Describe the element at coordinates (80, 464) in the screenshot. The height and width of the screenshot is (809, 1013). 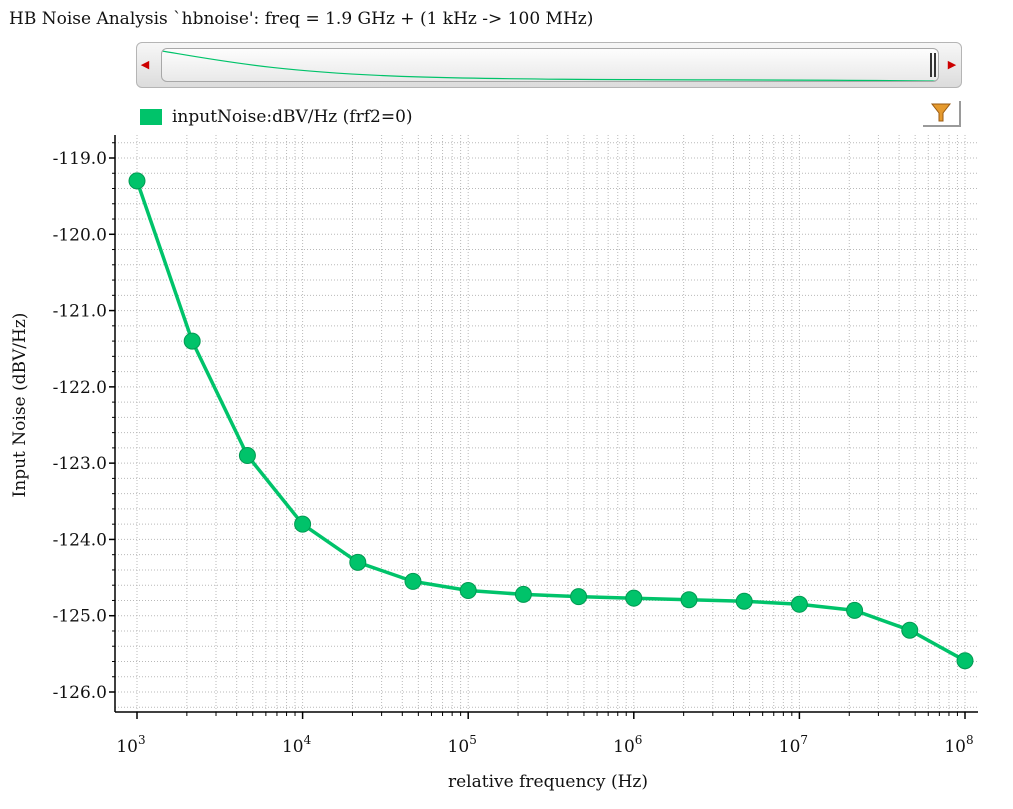
I see `y-tick-label: -123.0` at that location.